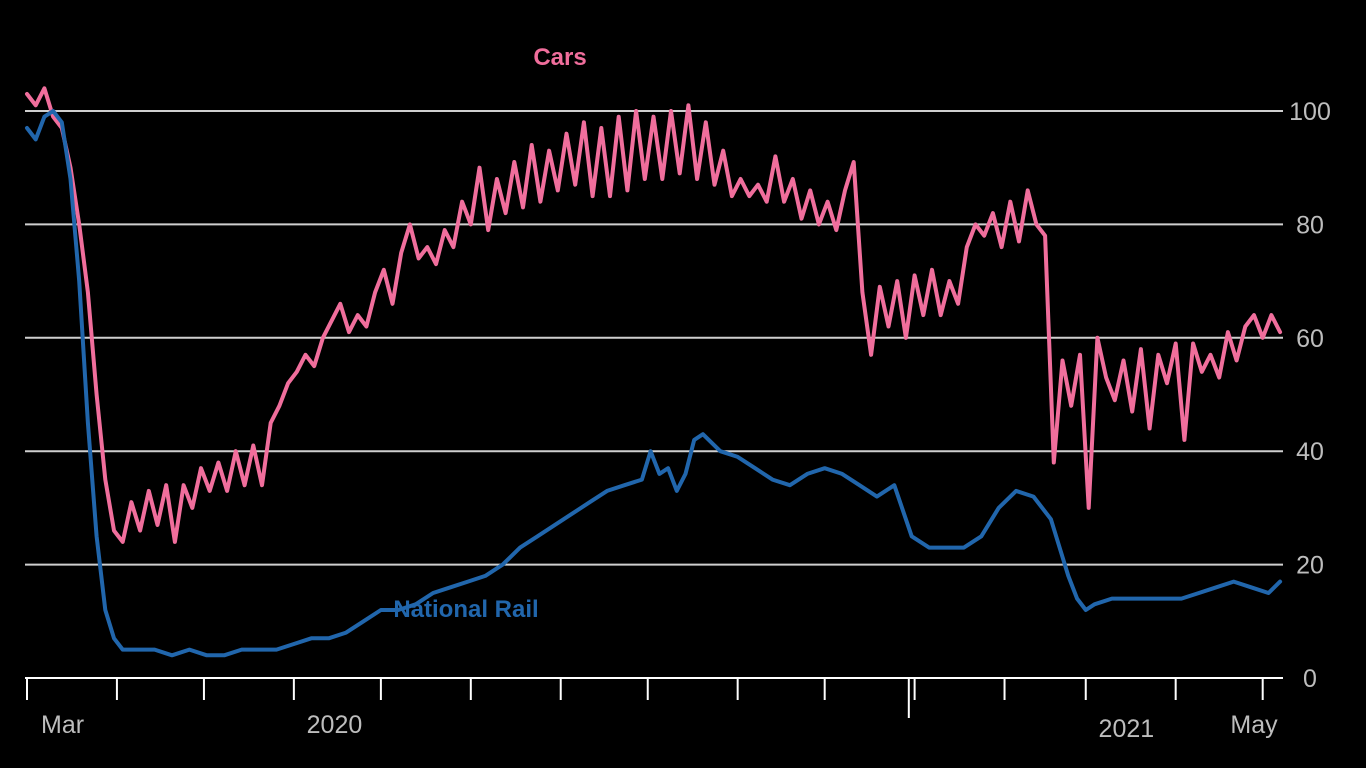 Image resolution: width=1366 pixels, height=768 pixels. Describe the element at coordinates (1310, 112) in the screenshot. I see `y-tick-label: 100` at that location.